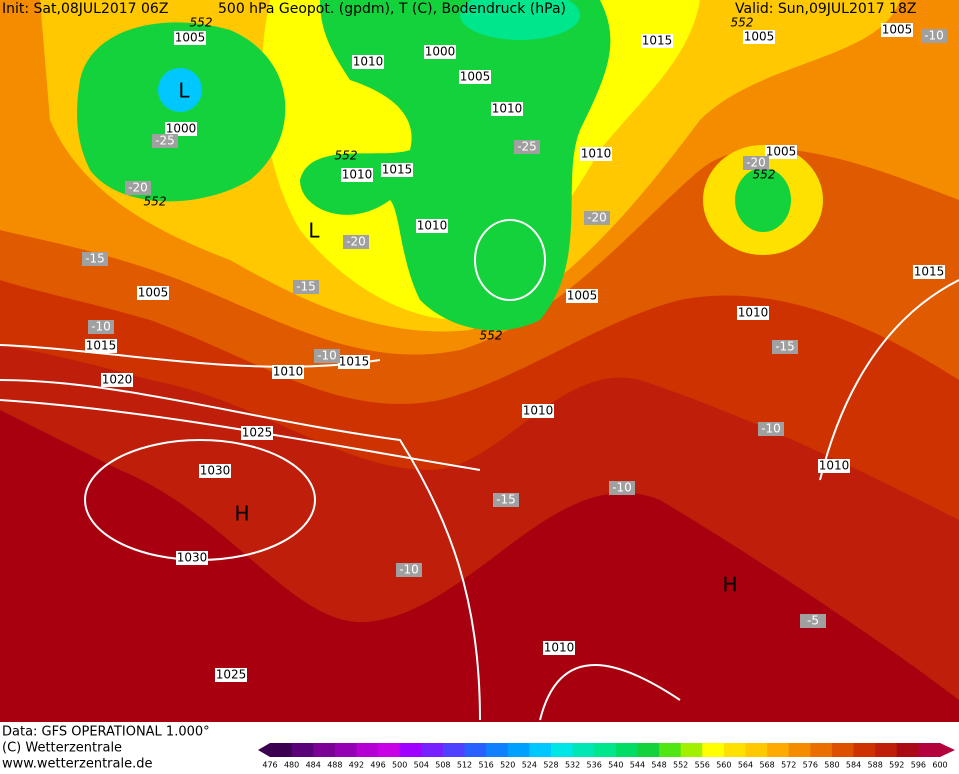 The height and width of the screenshot is (774, 959). What do you see at coordinates (853, 765) in the screenshot?
I see `scale-label: 584` at bounding box center [853, 765].